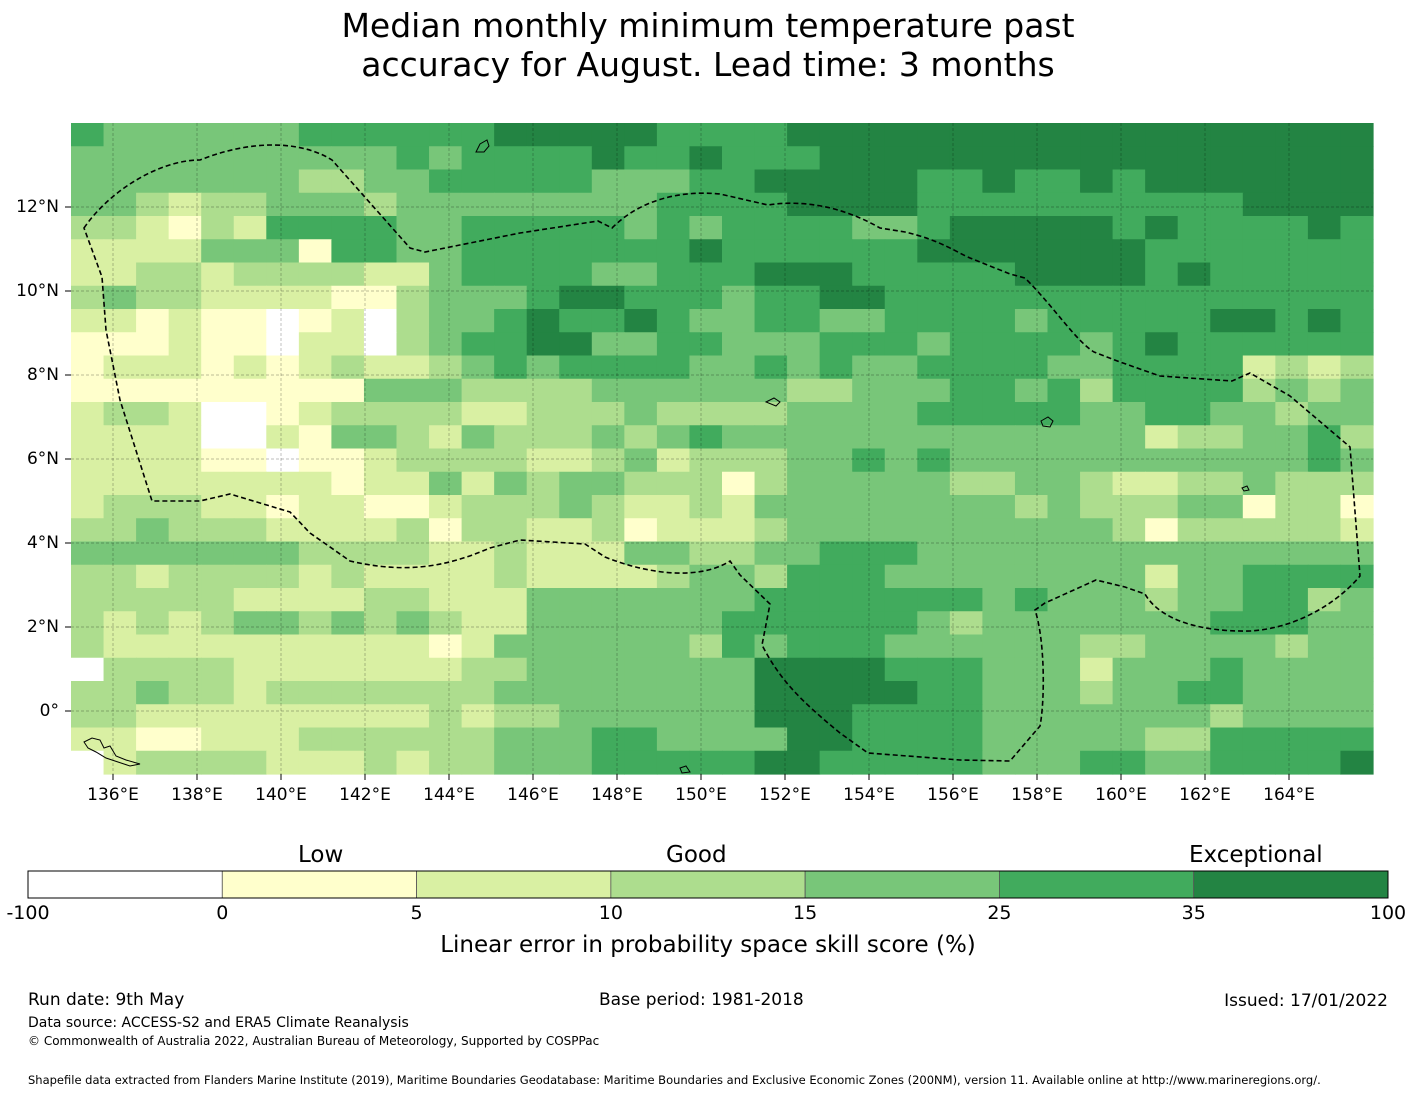 Image resolution: width=1416 pixels, height=1095 pixels. I want to click on latitude-label: 4°N, so click(42, 543).